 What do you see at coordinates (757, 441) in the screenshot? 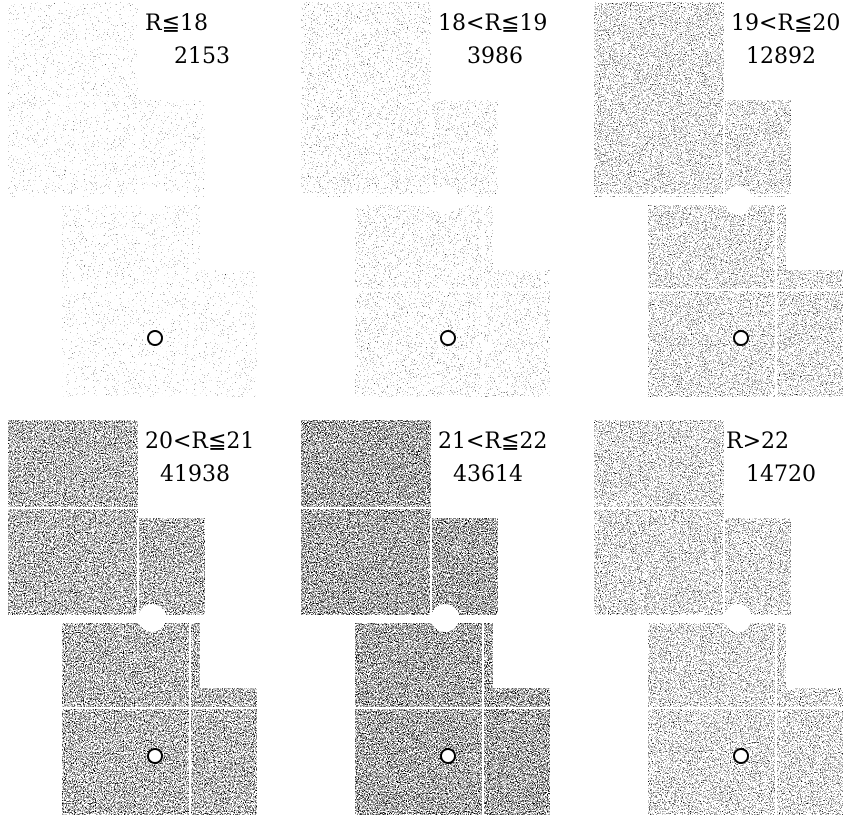
I see `magnitude-range: R>22` at bounding box center [757, 441].